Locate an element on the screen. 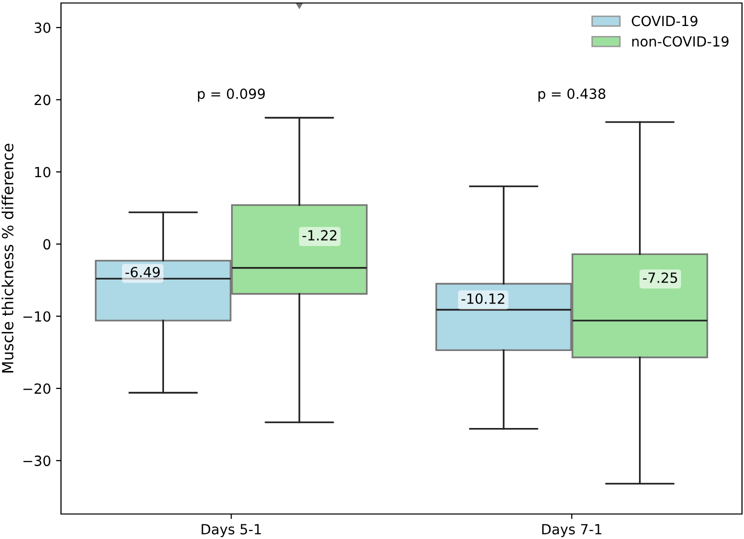 The image size is (744, 539). y-tick-label: −30 is located at coordinates (36, 461).